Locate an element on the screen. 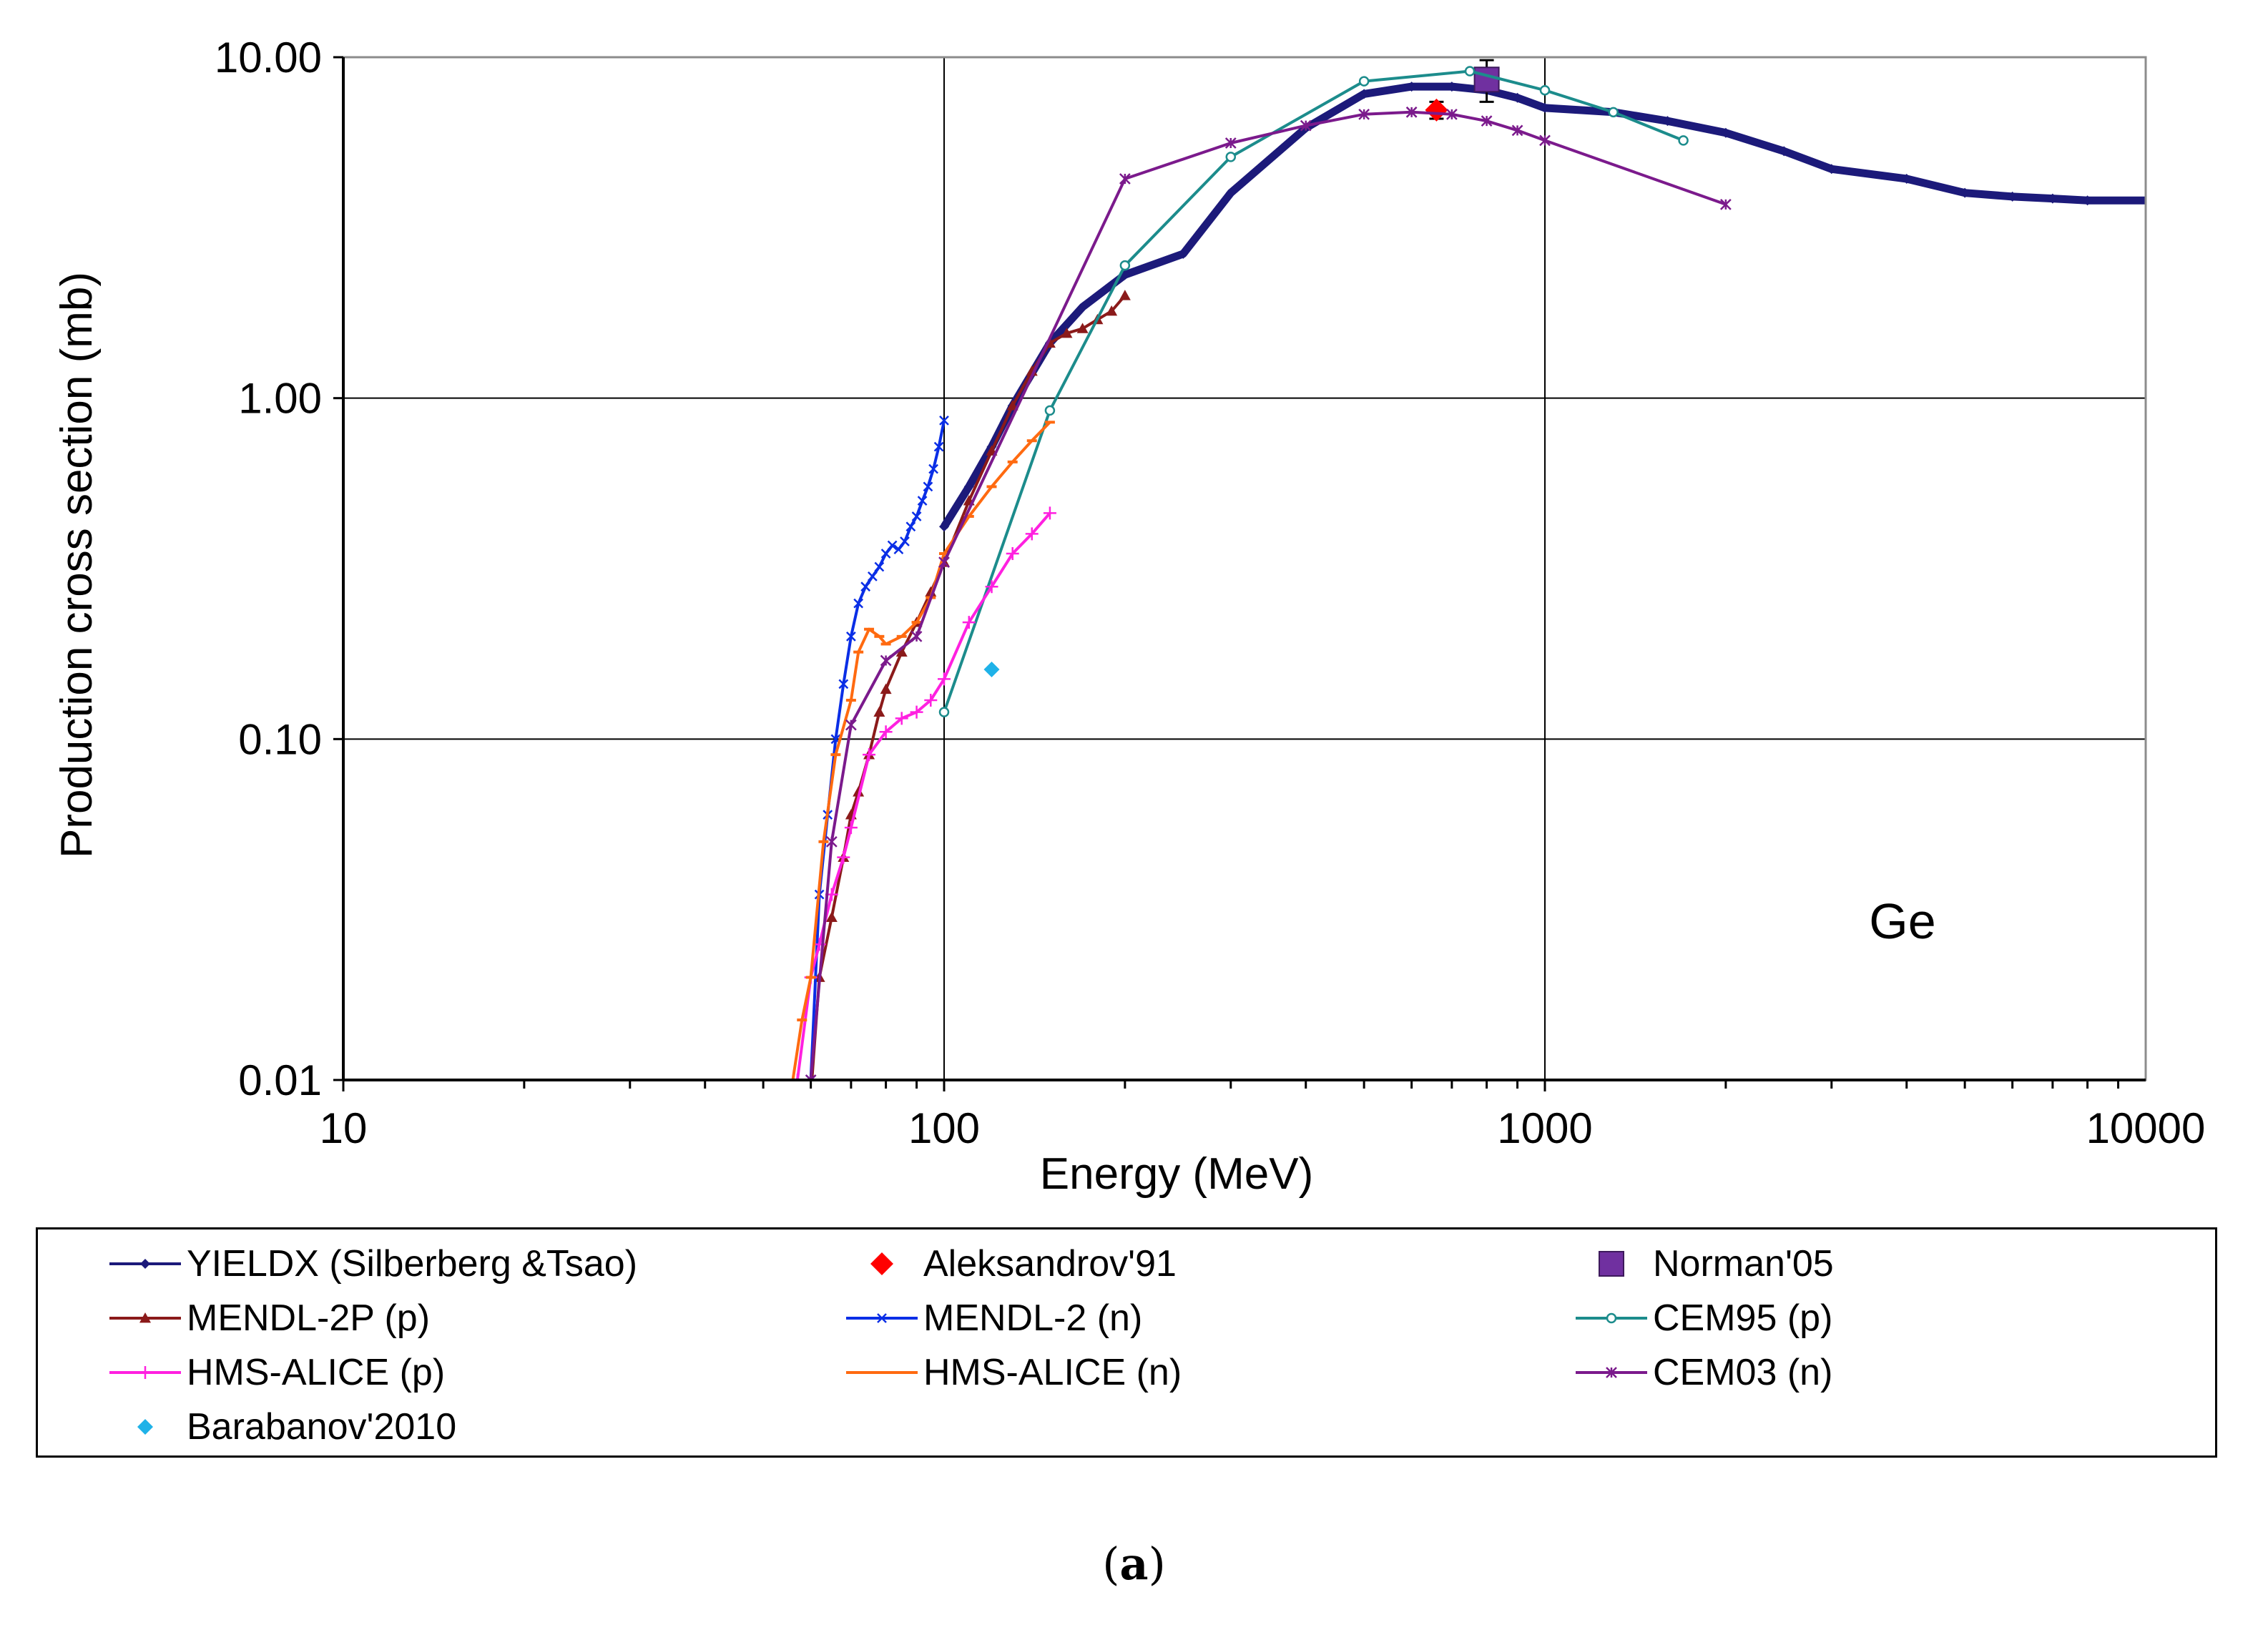 This screenshot has width=2268, height=1625. y-tick-label: 10.00 is located at coordinates (268, 58).